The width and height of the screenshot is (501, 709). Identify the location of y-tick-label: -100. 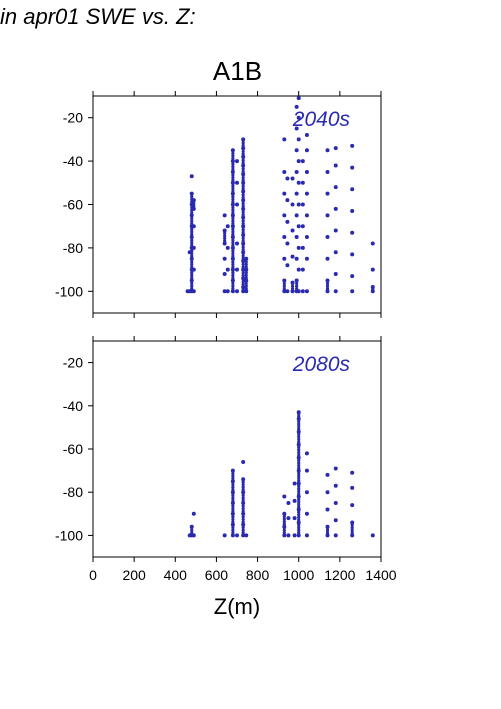
(69, 535).